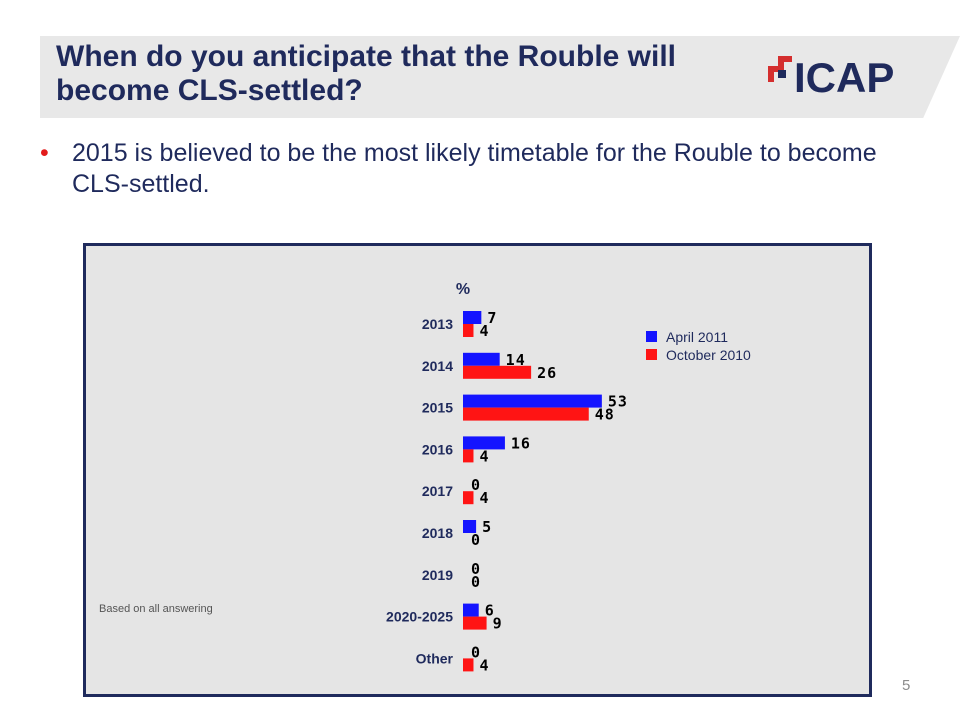 This screenshot has width=960, height=720. I want to click on category-label: 2013, so click(437, 324).